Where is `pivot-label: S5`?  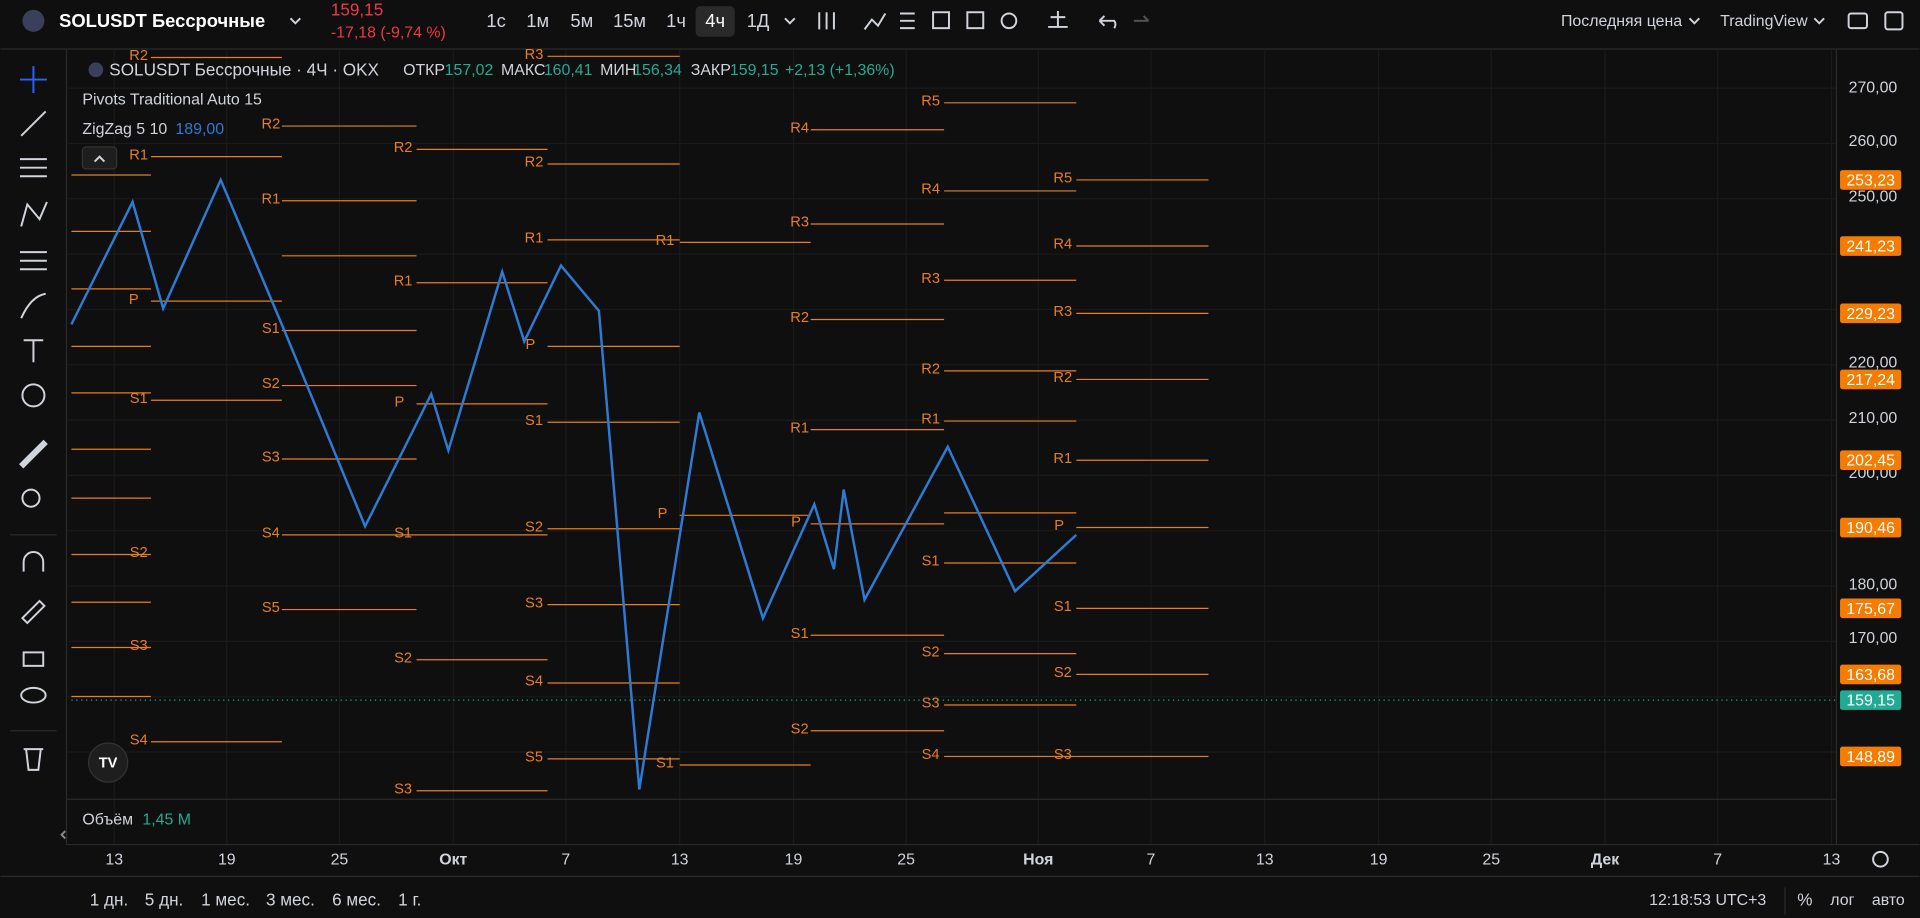
pivot-label: S5 is located at coordinates (271, 608).